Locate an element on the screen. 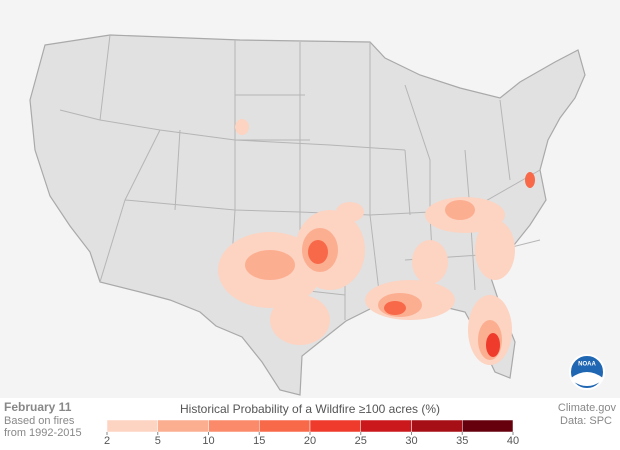 The image size is (620, 450). logo-text: NOAA is located at coordinates (587, 365).